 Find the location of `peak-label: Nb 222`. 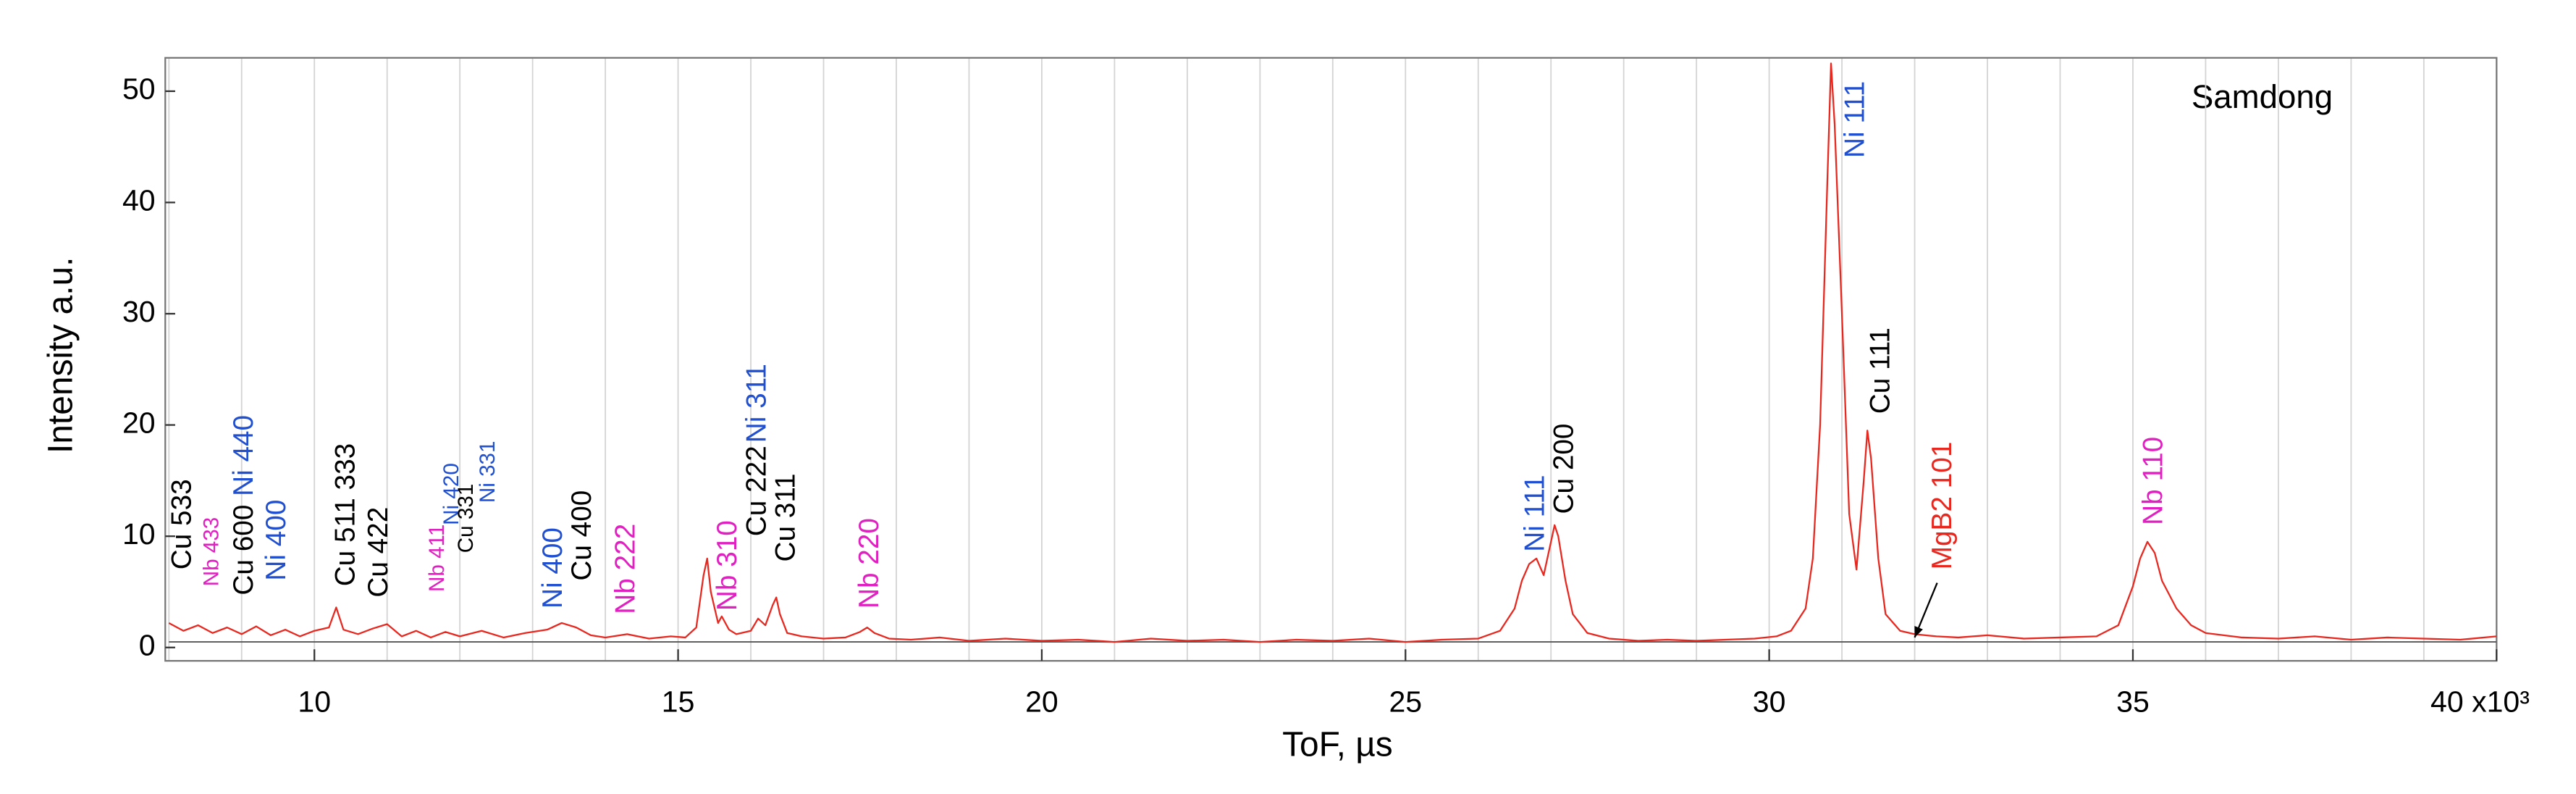

peak-label: Nb 222 is located at coordinates (625, 569).